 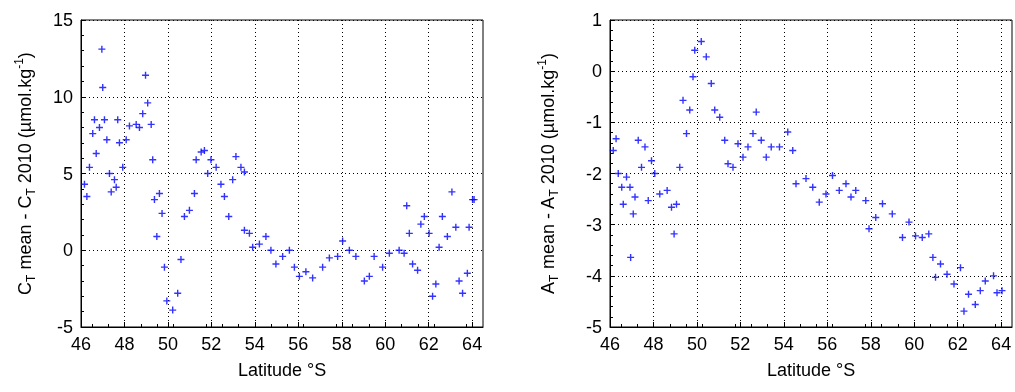 I want to click on y-tick-label: -2, so click(x=593, y=173).